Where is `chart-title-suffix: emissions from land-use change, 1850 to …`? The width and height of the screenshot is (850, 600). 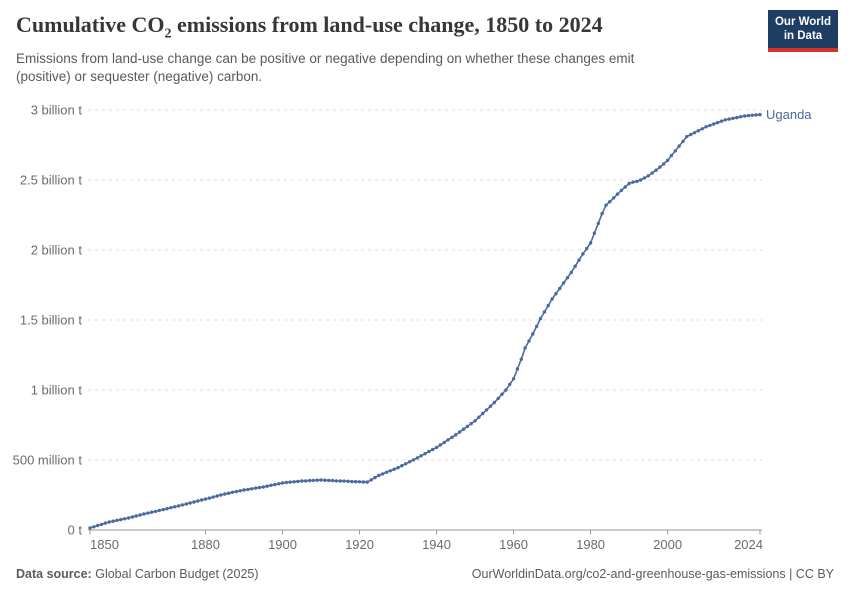
chart-title-suffix: emissions from land-use change, 1850 to … is located at coordinates (387, 24).